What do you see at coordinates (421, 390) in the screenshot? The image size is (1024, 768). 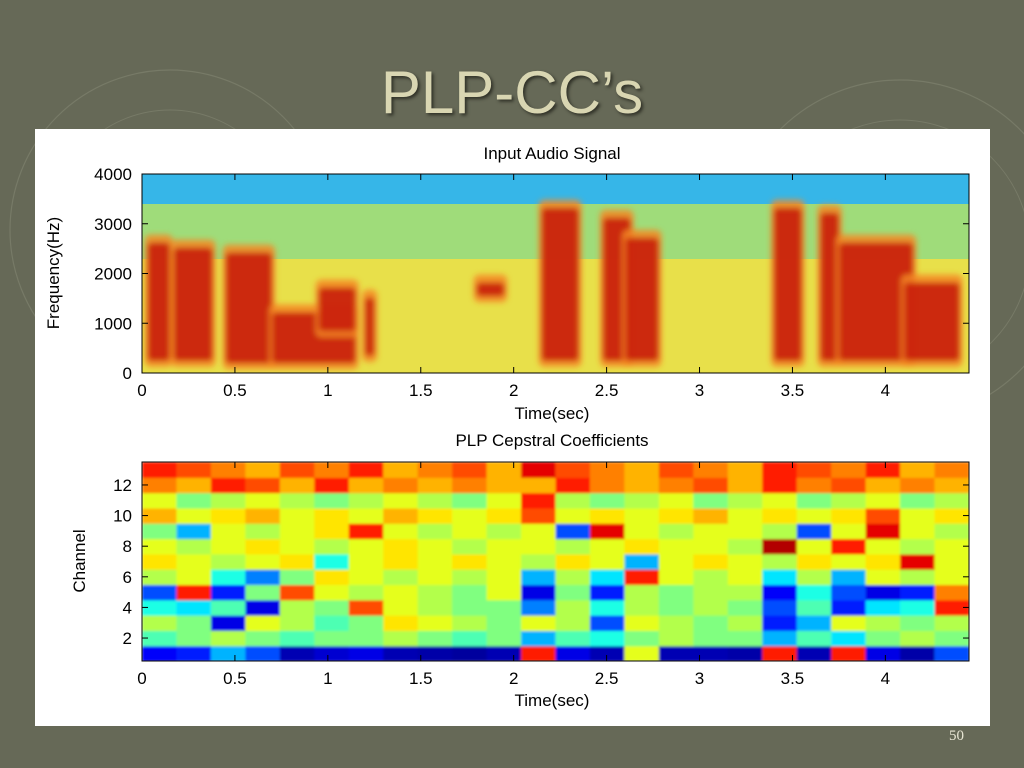 I see `spec-x-tick-label: 1.5` at bounding box center [421, 390].